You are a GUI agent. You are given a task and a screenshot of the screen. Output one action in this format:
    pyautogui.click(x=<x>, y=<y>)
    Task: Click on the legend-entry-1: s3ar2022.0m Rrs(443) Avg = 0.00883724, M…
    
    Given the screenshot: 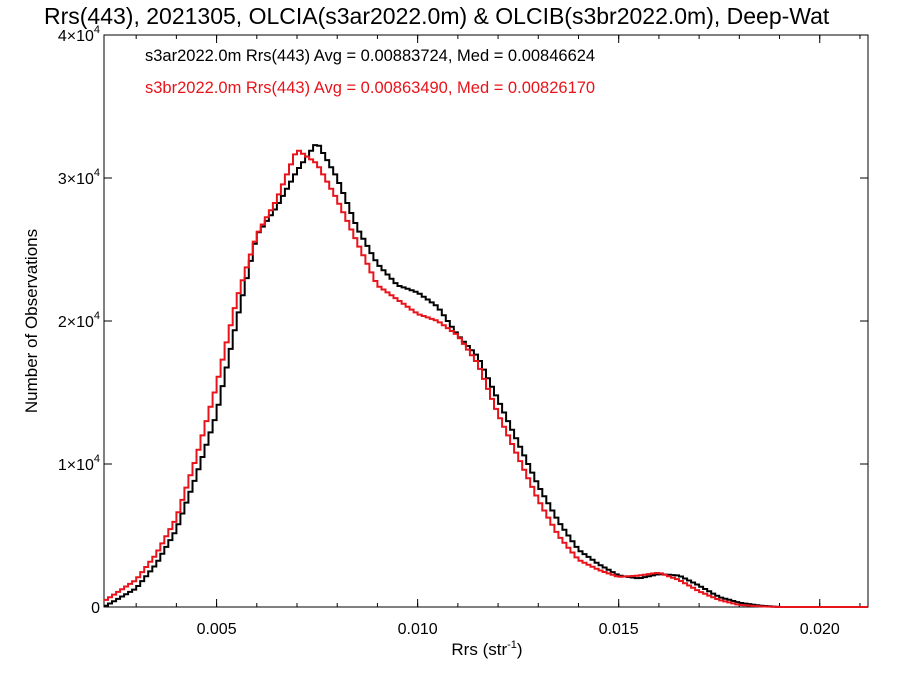 What is the action you would take?
    pyautogui.click(x=370, y=56)
    